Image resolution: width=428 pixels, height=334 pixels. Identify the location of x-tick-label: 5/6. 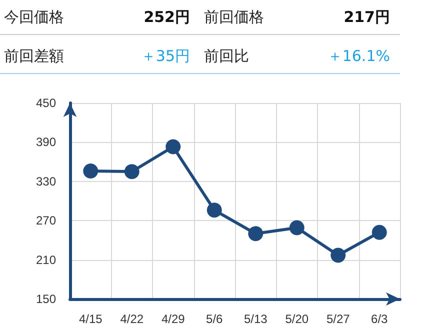
(215, 319).